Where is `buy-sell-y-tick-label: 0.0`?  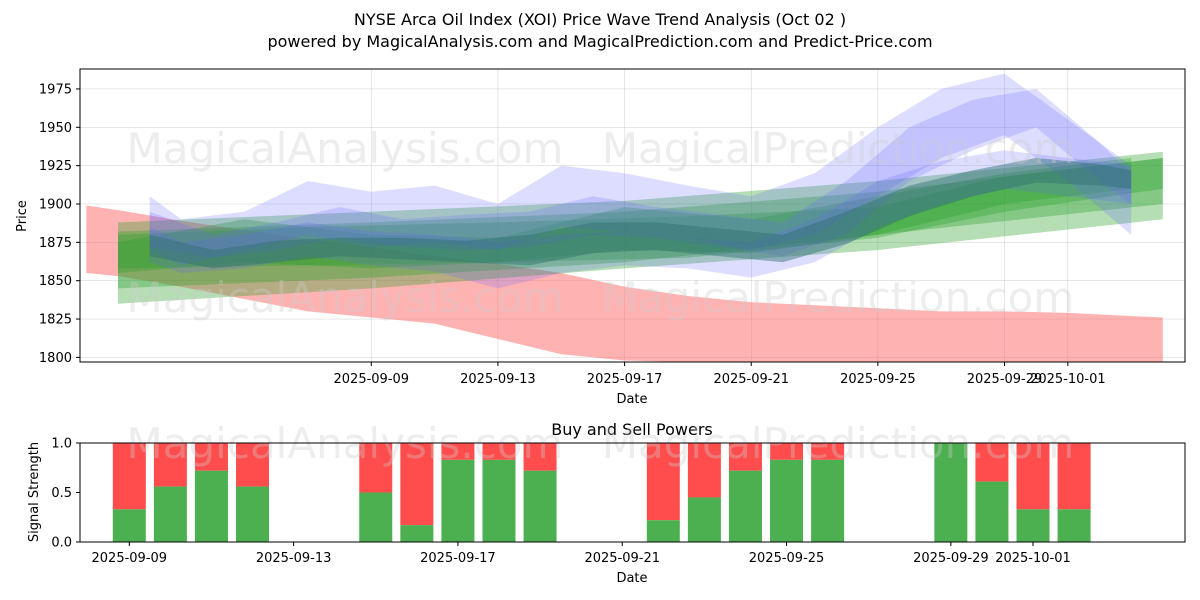 buy-sell-y-tick-label: 0.0 is located at coordinates (61, 543).